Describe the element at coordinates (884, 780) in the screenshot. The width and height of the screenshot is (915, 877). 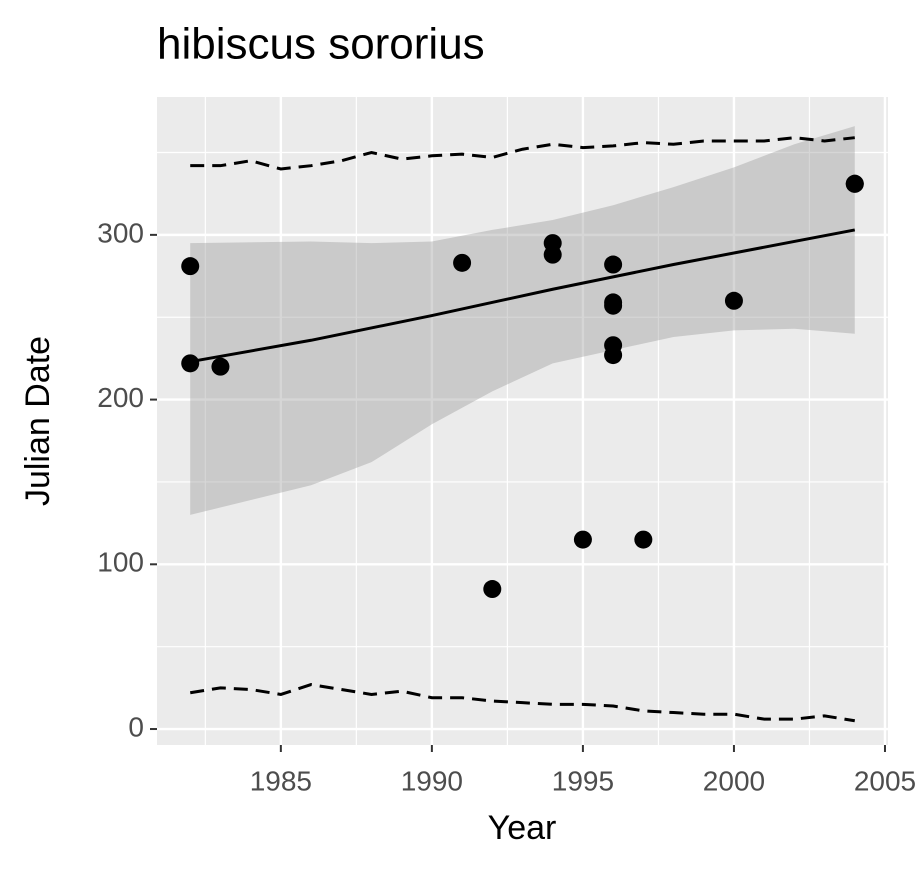
I see `x-tick-label: 2005` at that location.